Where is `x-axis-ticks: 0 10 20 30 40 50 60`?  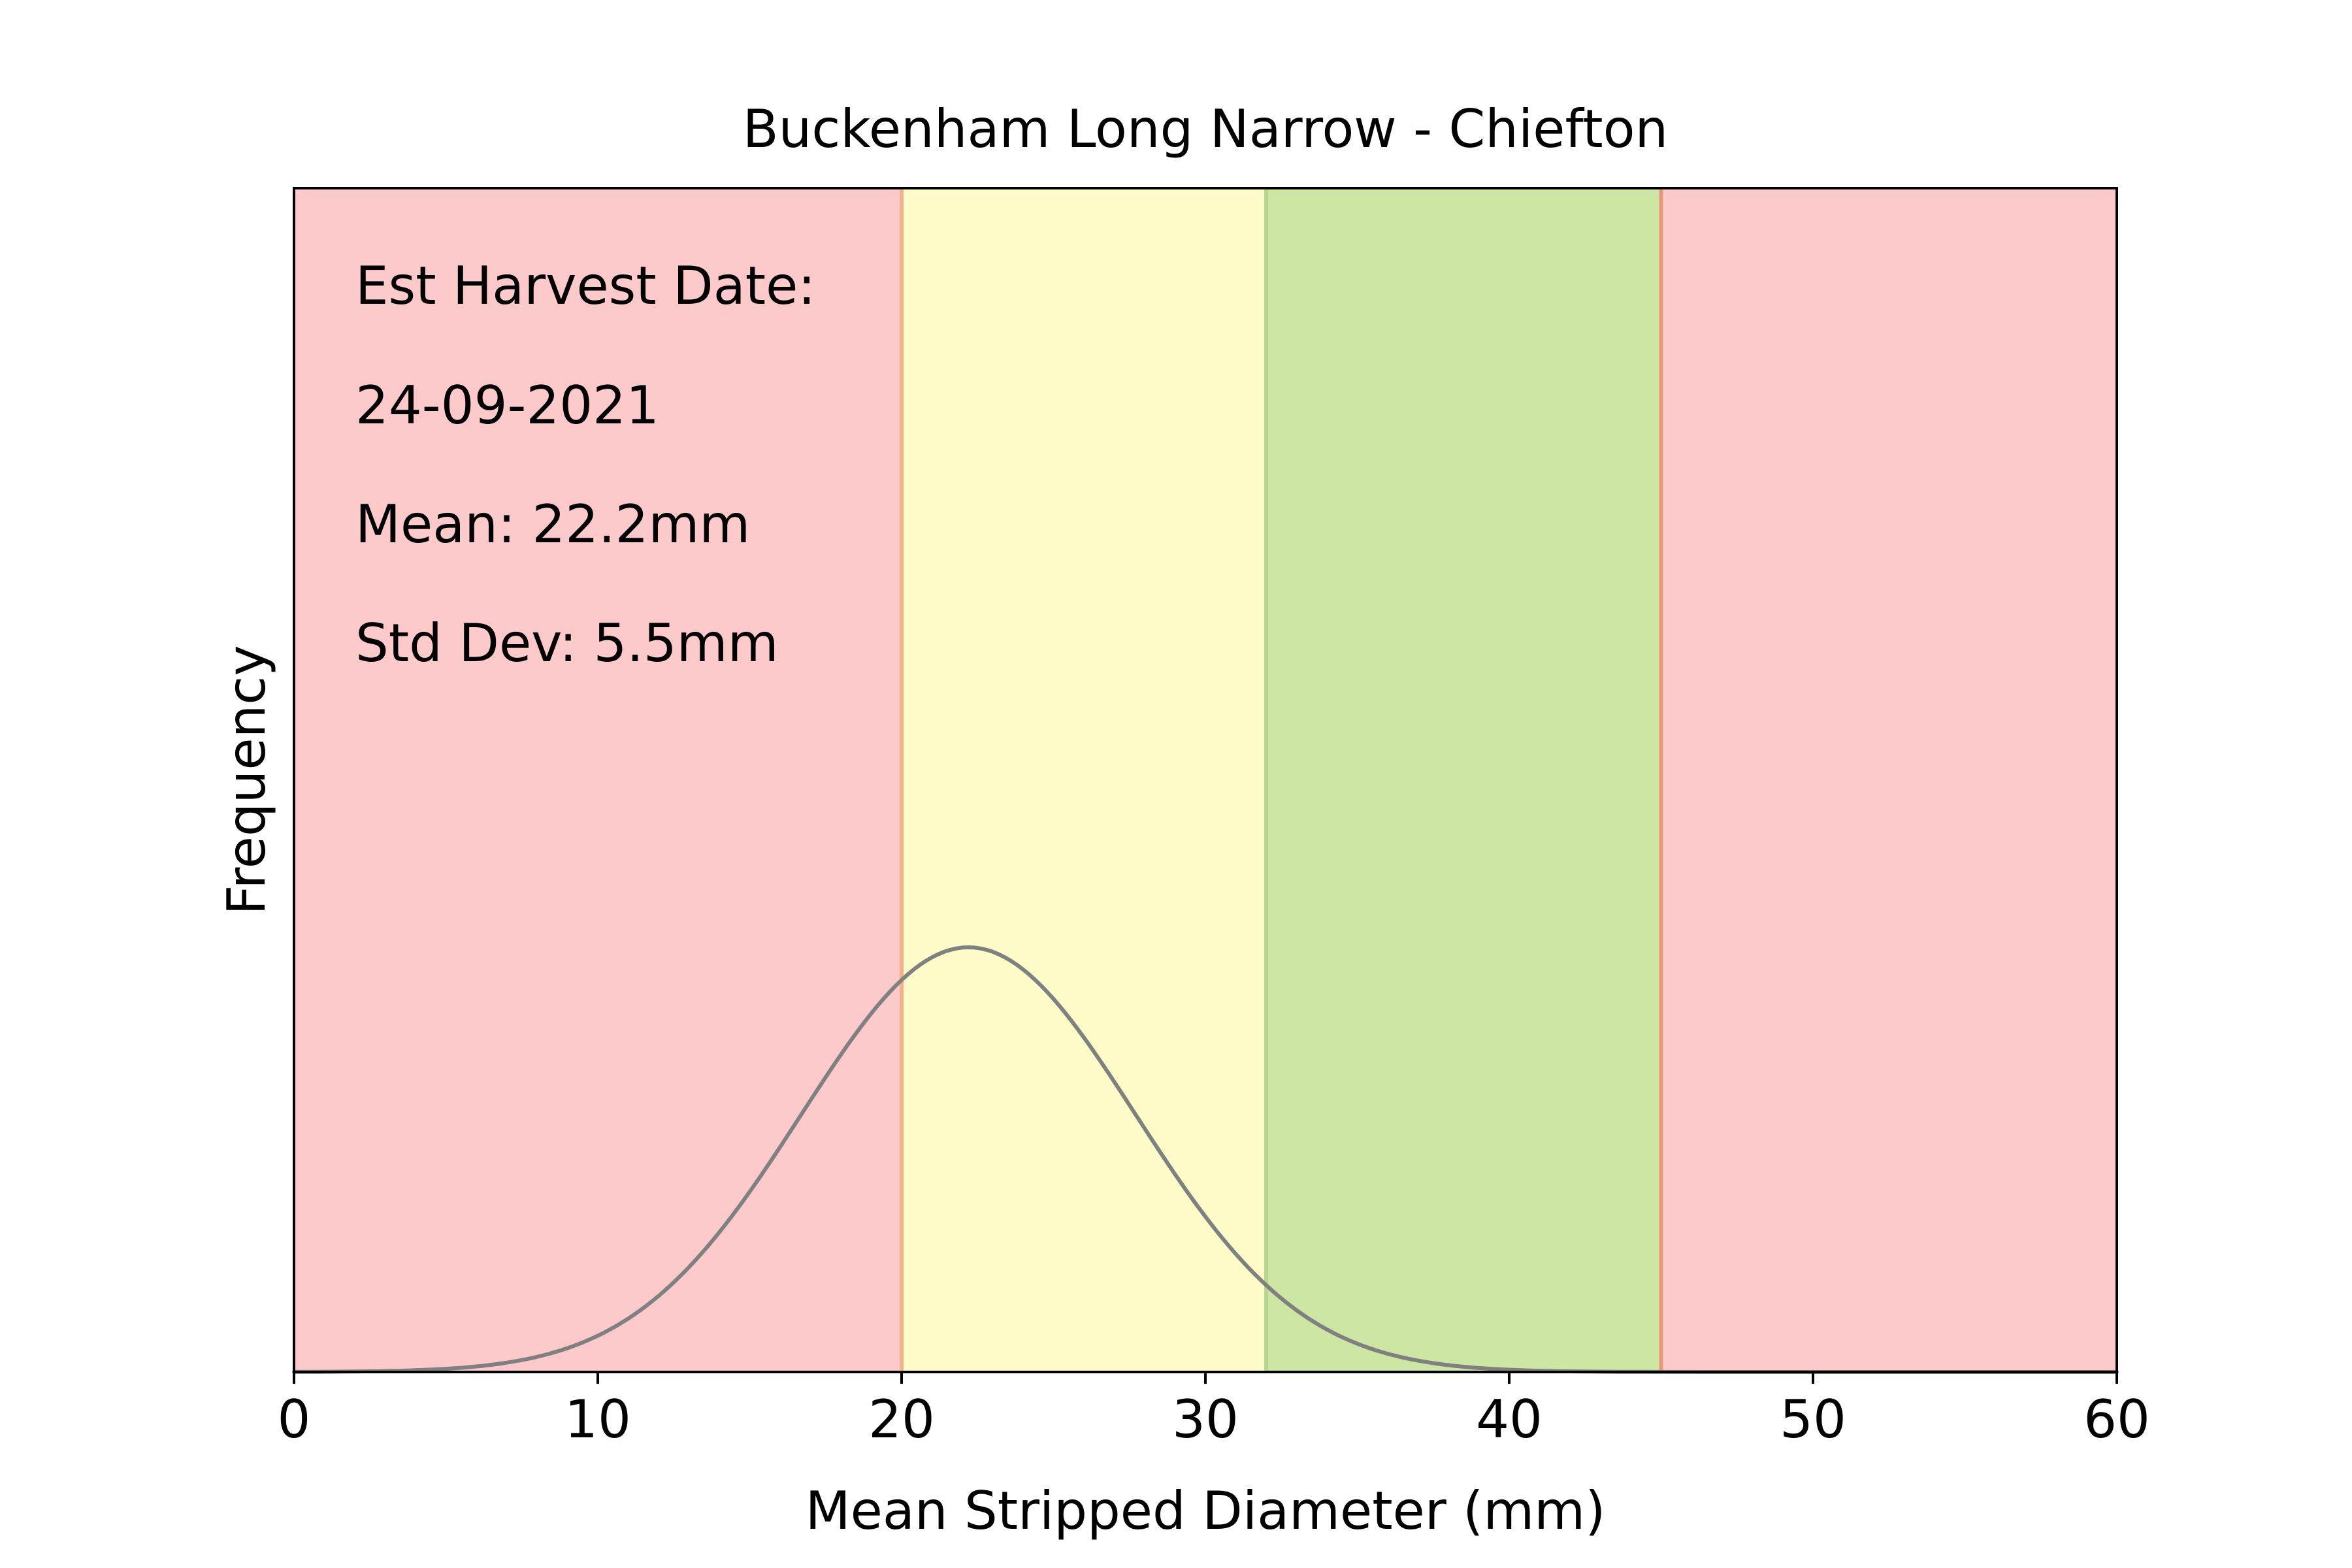
x-axis-ticks: 0 10 20 30 40 50 60 is located at coordinates (1214, 1411).